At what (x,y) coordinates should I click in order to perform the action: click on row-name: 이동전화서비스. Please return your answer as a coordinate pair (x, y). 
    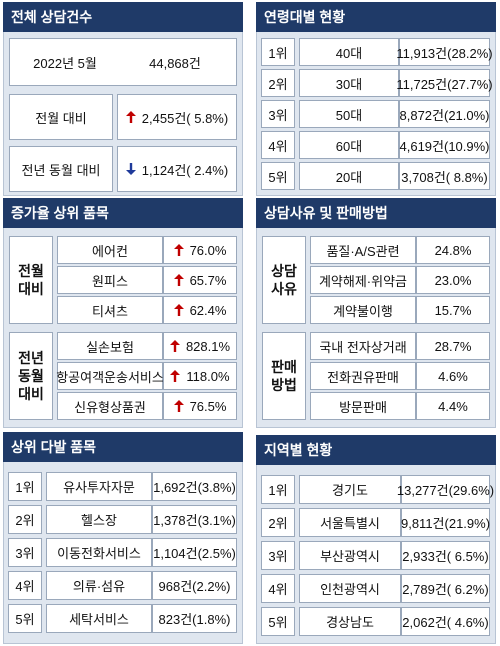
    Looking at the image, I should click on (99, 552).